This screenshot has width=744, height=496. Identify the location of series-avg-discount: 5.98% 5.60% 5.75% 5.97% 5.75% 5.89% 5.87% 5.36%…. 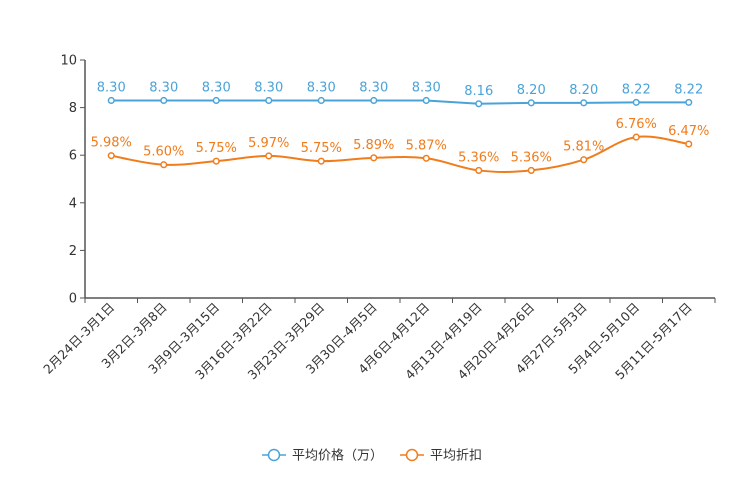
(400, 145).